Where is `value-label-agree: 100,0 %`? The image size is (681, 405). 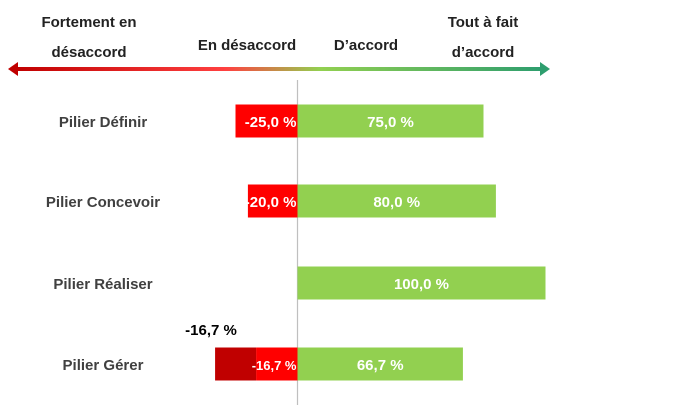 value-label-agree: 100,0 % is located at coordinates (421, 284).